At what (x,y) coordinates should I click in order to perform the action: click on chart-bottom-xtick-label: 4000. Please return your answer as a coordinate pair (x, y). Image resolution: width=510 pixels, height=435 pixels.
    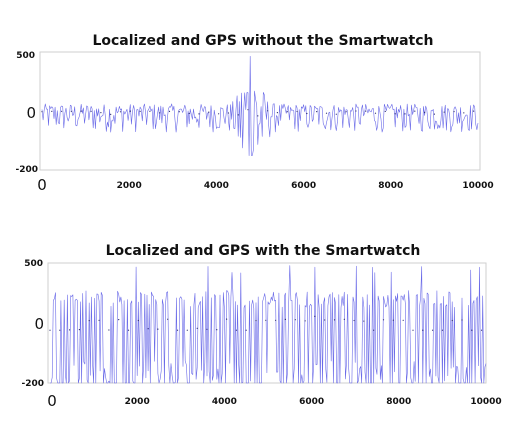
    Looking at the image, I should click on (224, 402).